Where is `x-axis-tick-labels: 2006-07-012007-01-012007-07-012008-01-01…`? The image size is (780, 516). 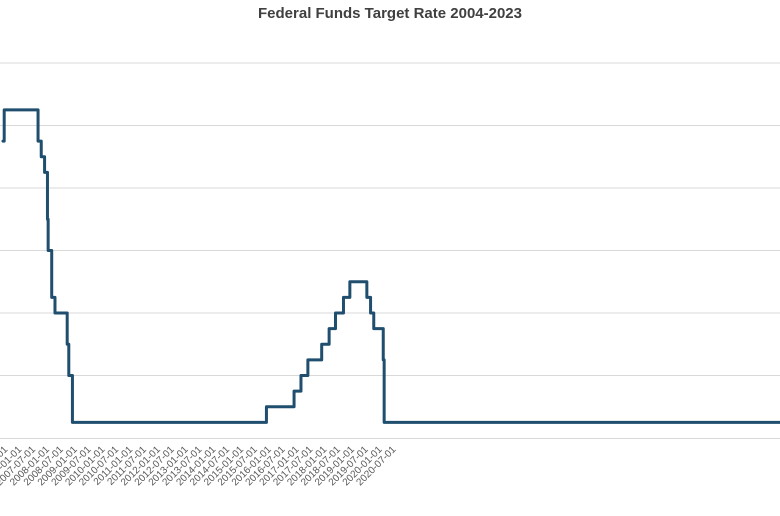 x-axis-tick-labels: 2006-07-012007-01-012007-07-012008-01-01… is located at coordinates (199, 466).